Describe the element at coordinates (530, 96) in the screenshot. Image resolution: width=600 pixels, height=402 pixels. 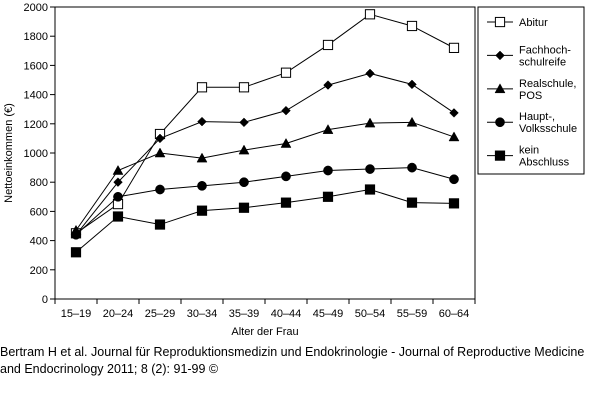
I see `legend-label: POS` at that location.